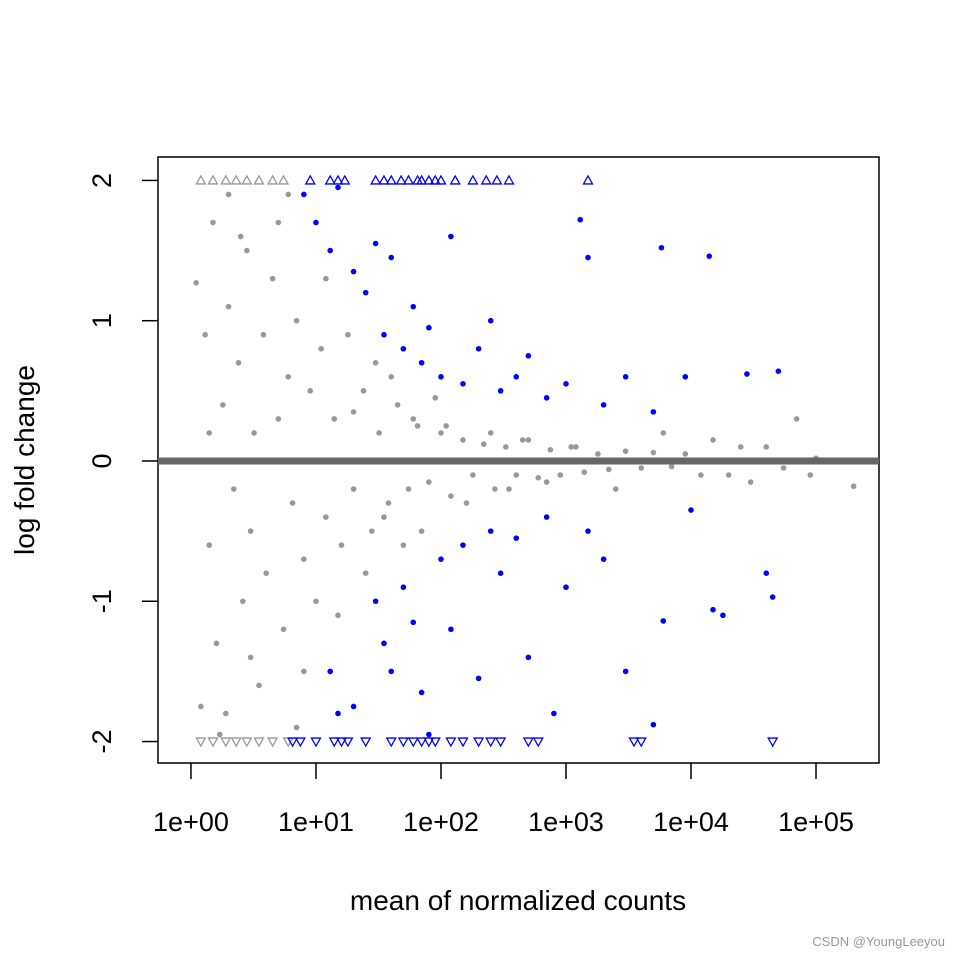 Image resolution: width=960 pixels, height=960 pixels. What do you see at coordinates (191, 822) in the screenshot?
I see `x-tick-label: 1e+00` at bounding box center [191, 822].